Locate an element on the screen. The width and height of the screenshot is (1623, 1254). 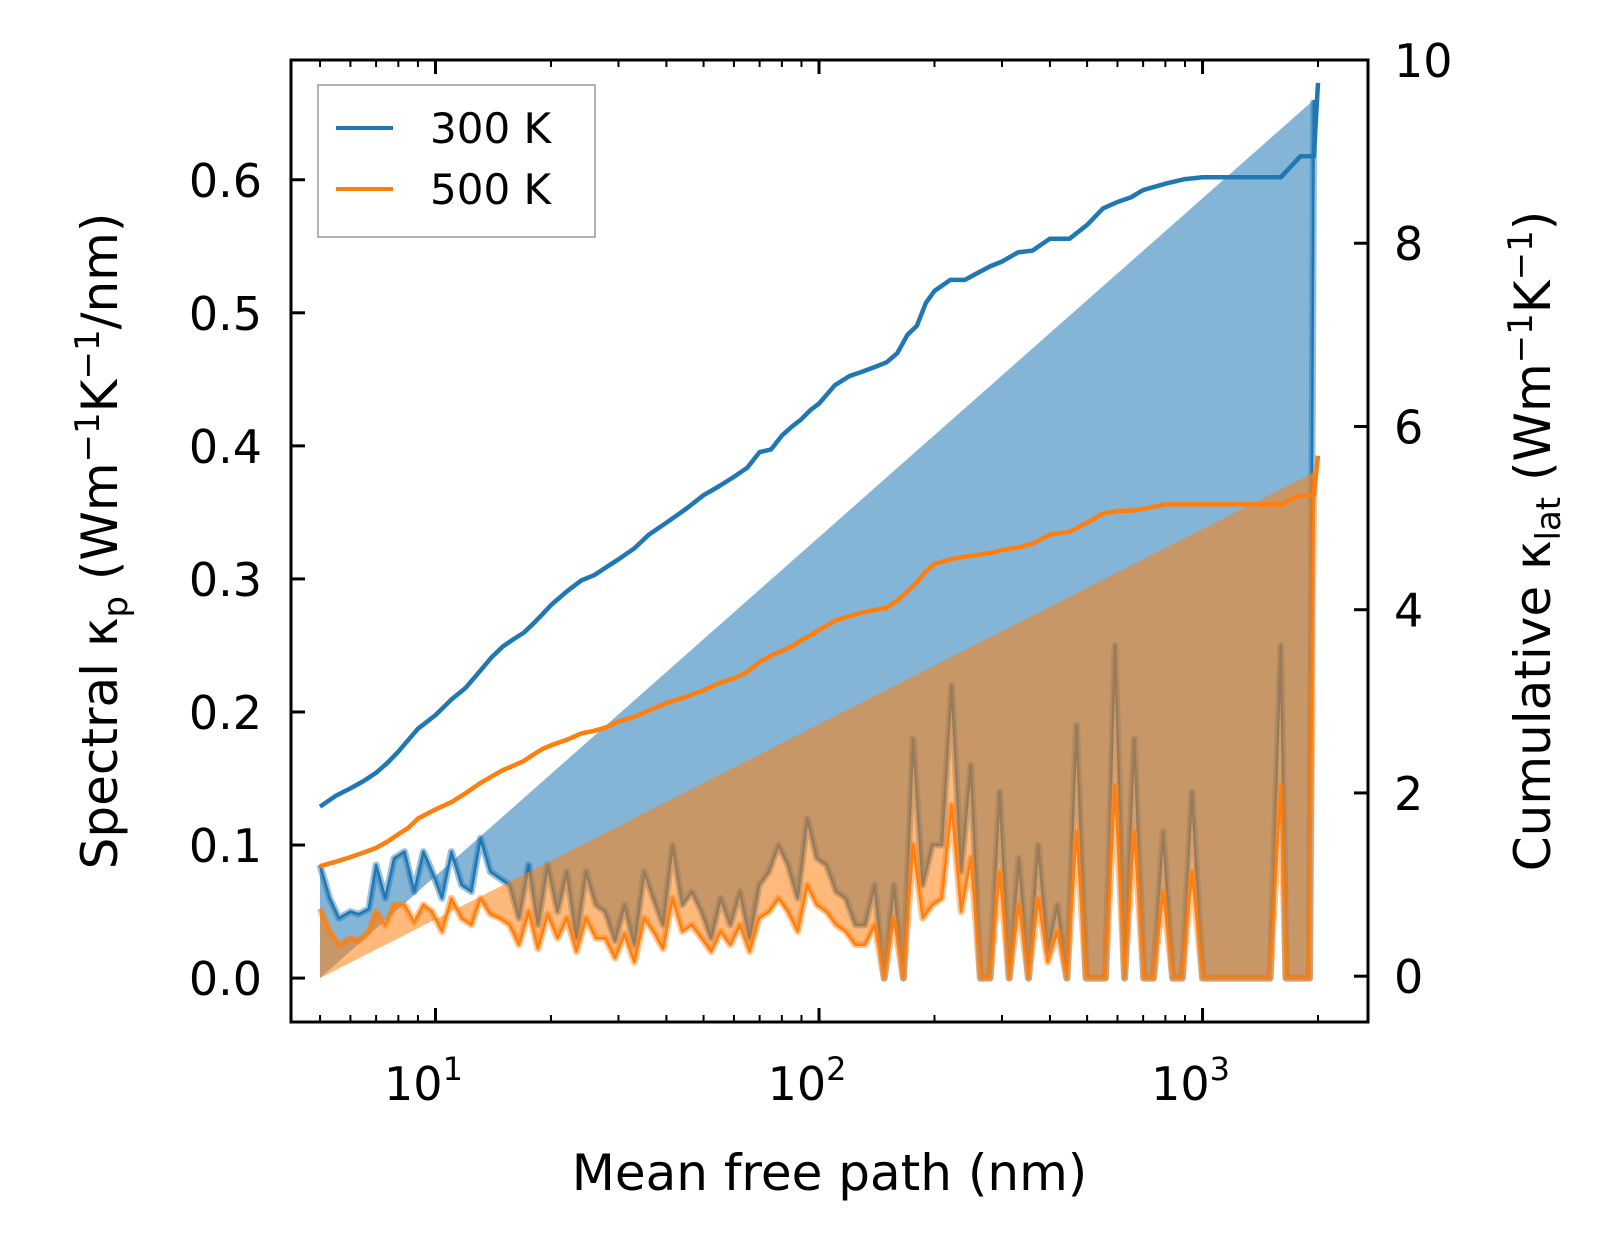
x-tick-label: 10¹ is located at coordinates (423, 1080).